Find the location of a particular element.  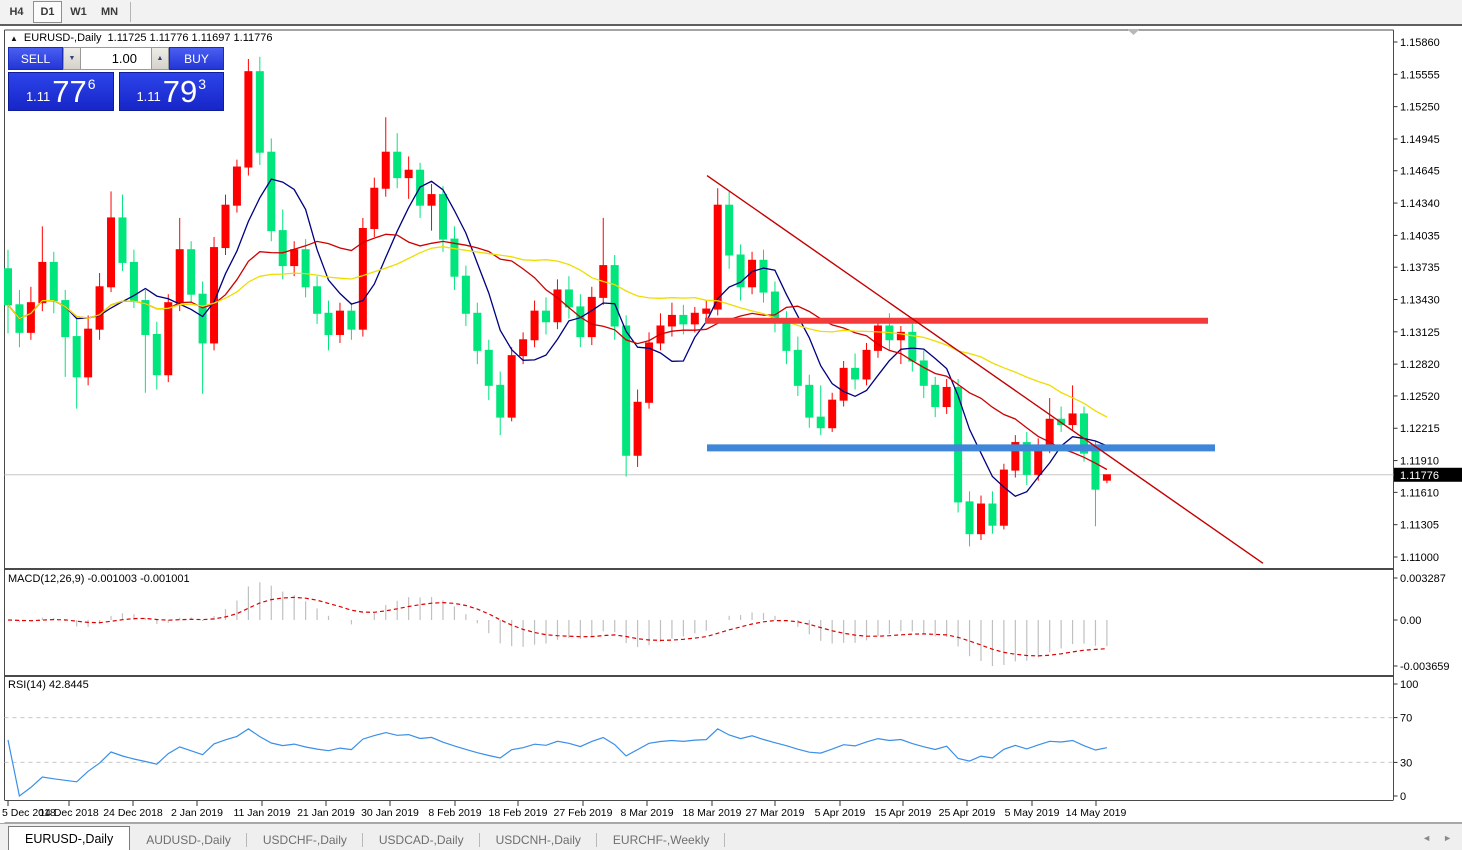

timeframe-mn-button: MN is located at coordinates (109, 12).